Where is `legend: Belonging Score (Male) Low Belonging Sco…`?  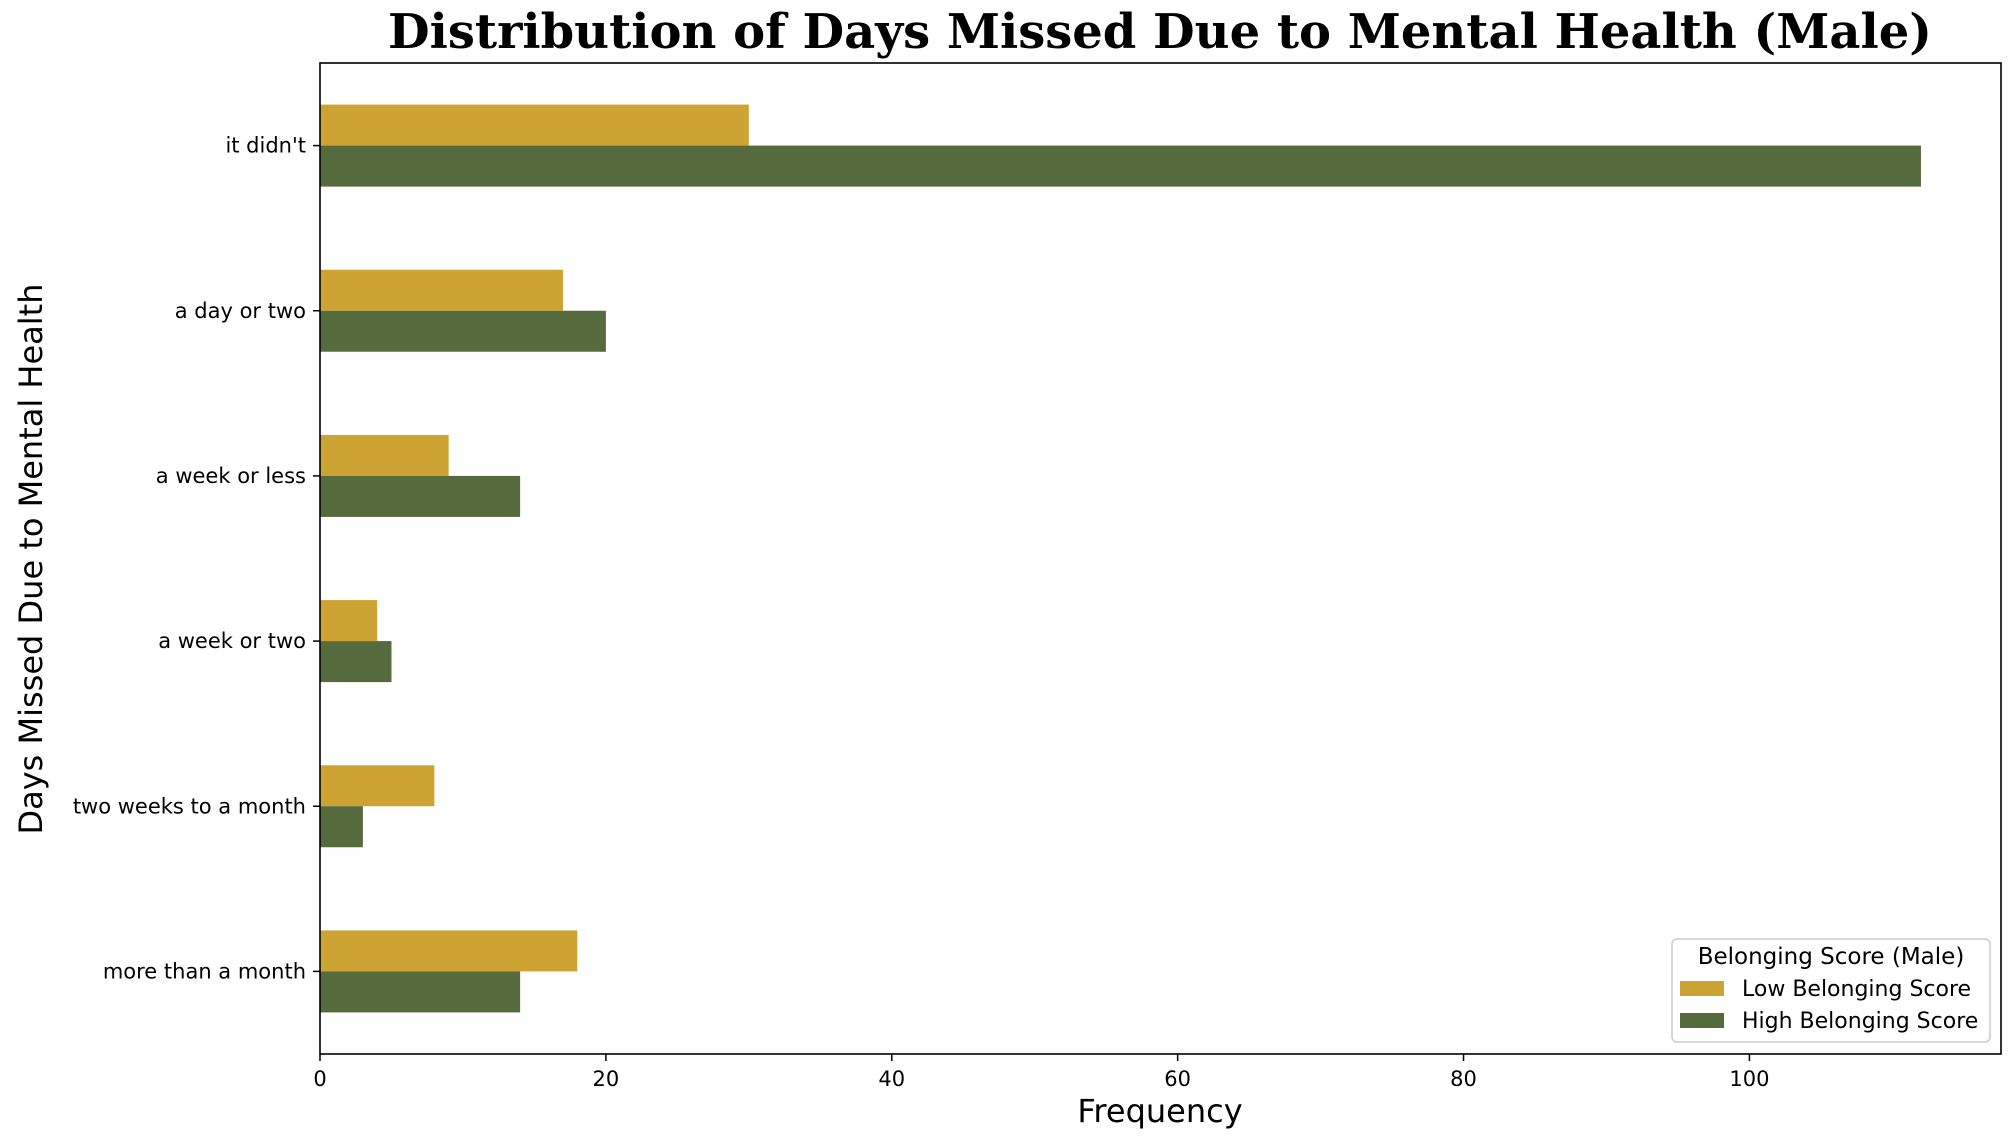 legend: Belonging Score (Male) Low Belonging Sco… is located at coordinates (1831, 990).